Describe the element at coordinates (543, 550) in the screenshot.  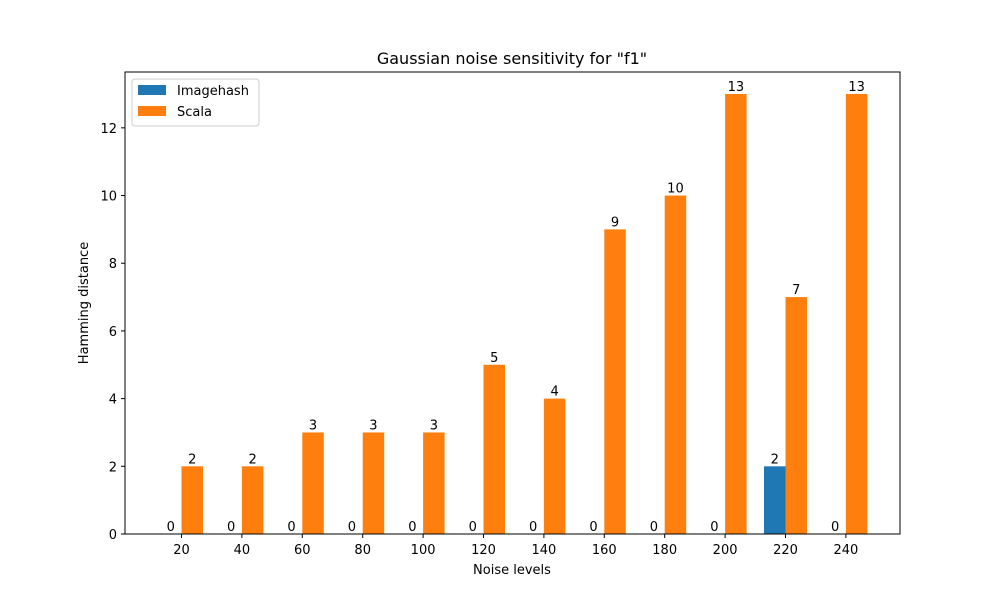
I see `x-tick-label-140: 140` at that location.